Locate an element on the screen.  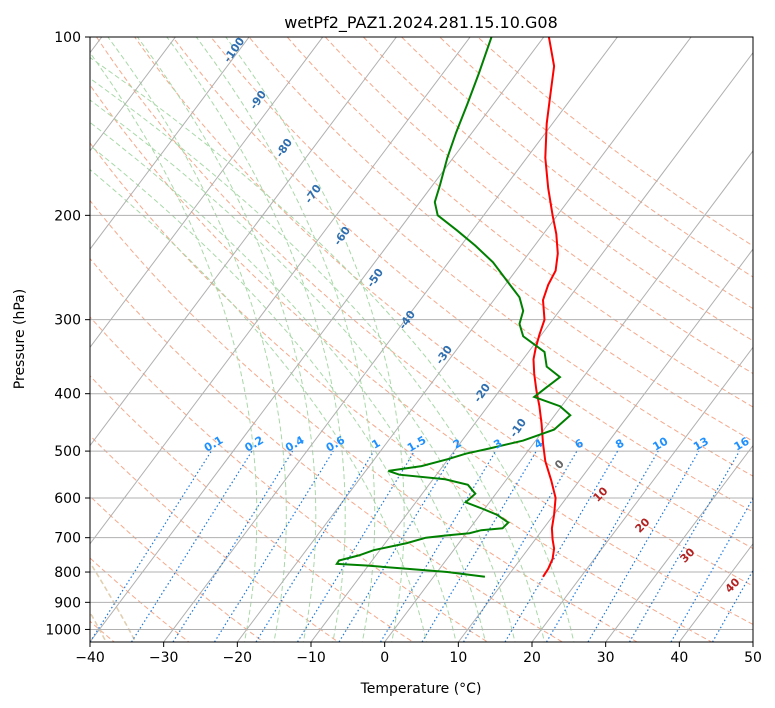
temperature-profile is located at coordinates (545, 307).